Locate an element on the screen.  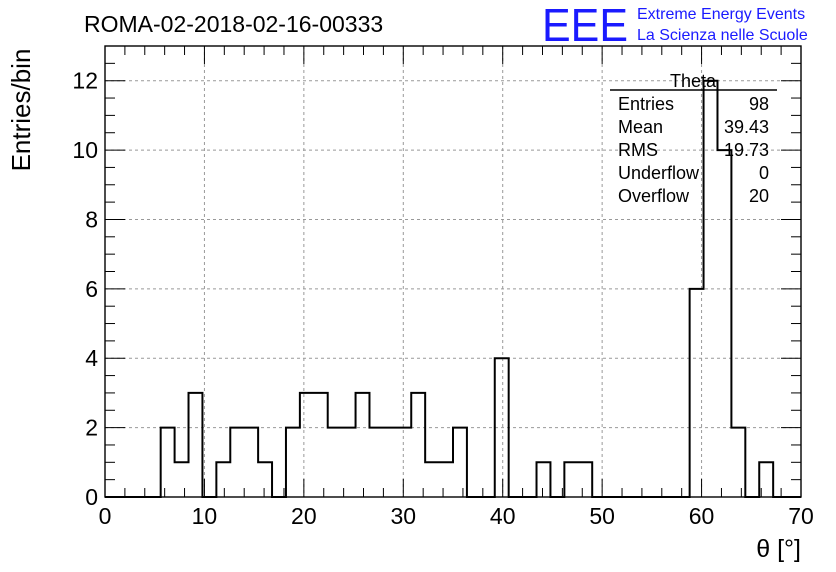
y-tick-labels: 0 2 4 6 8 10 12 is located at coordinates (85, 289).